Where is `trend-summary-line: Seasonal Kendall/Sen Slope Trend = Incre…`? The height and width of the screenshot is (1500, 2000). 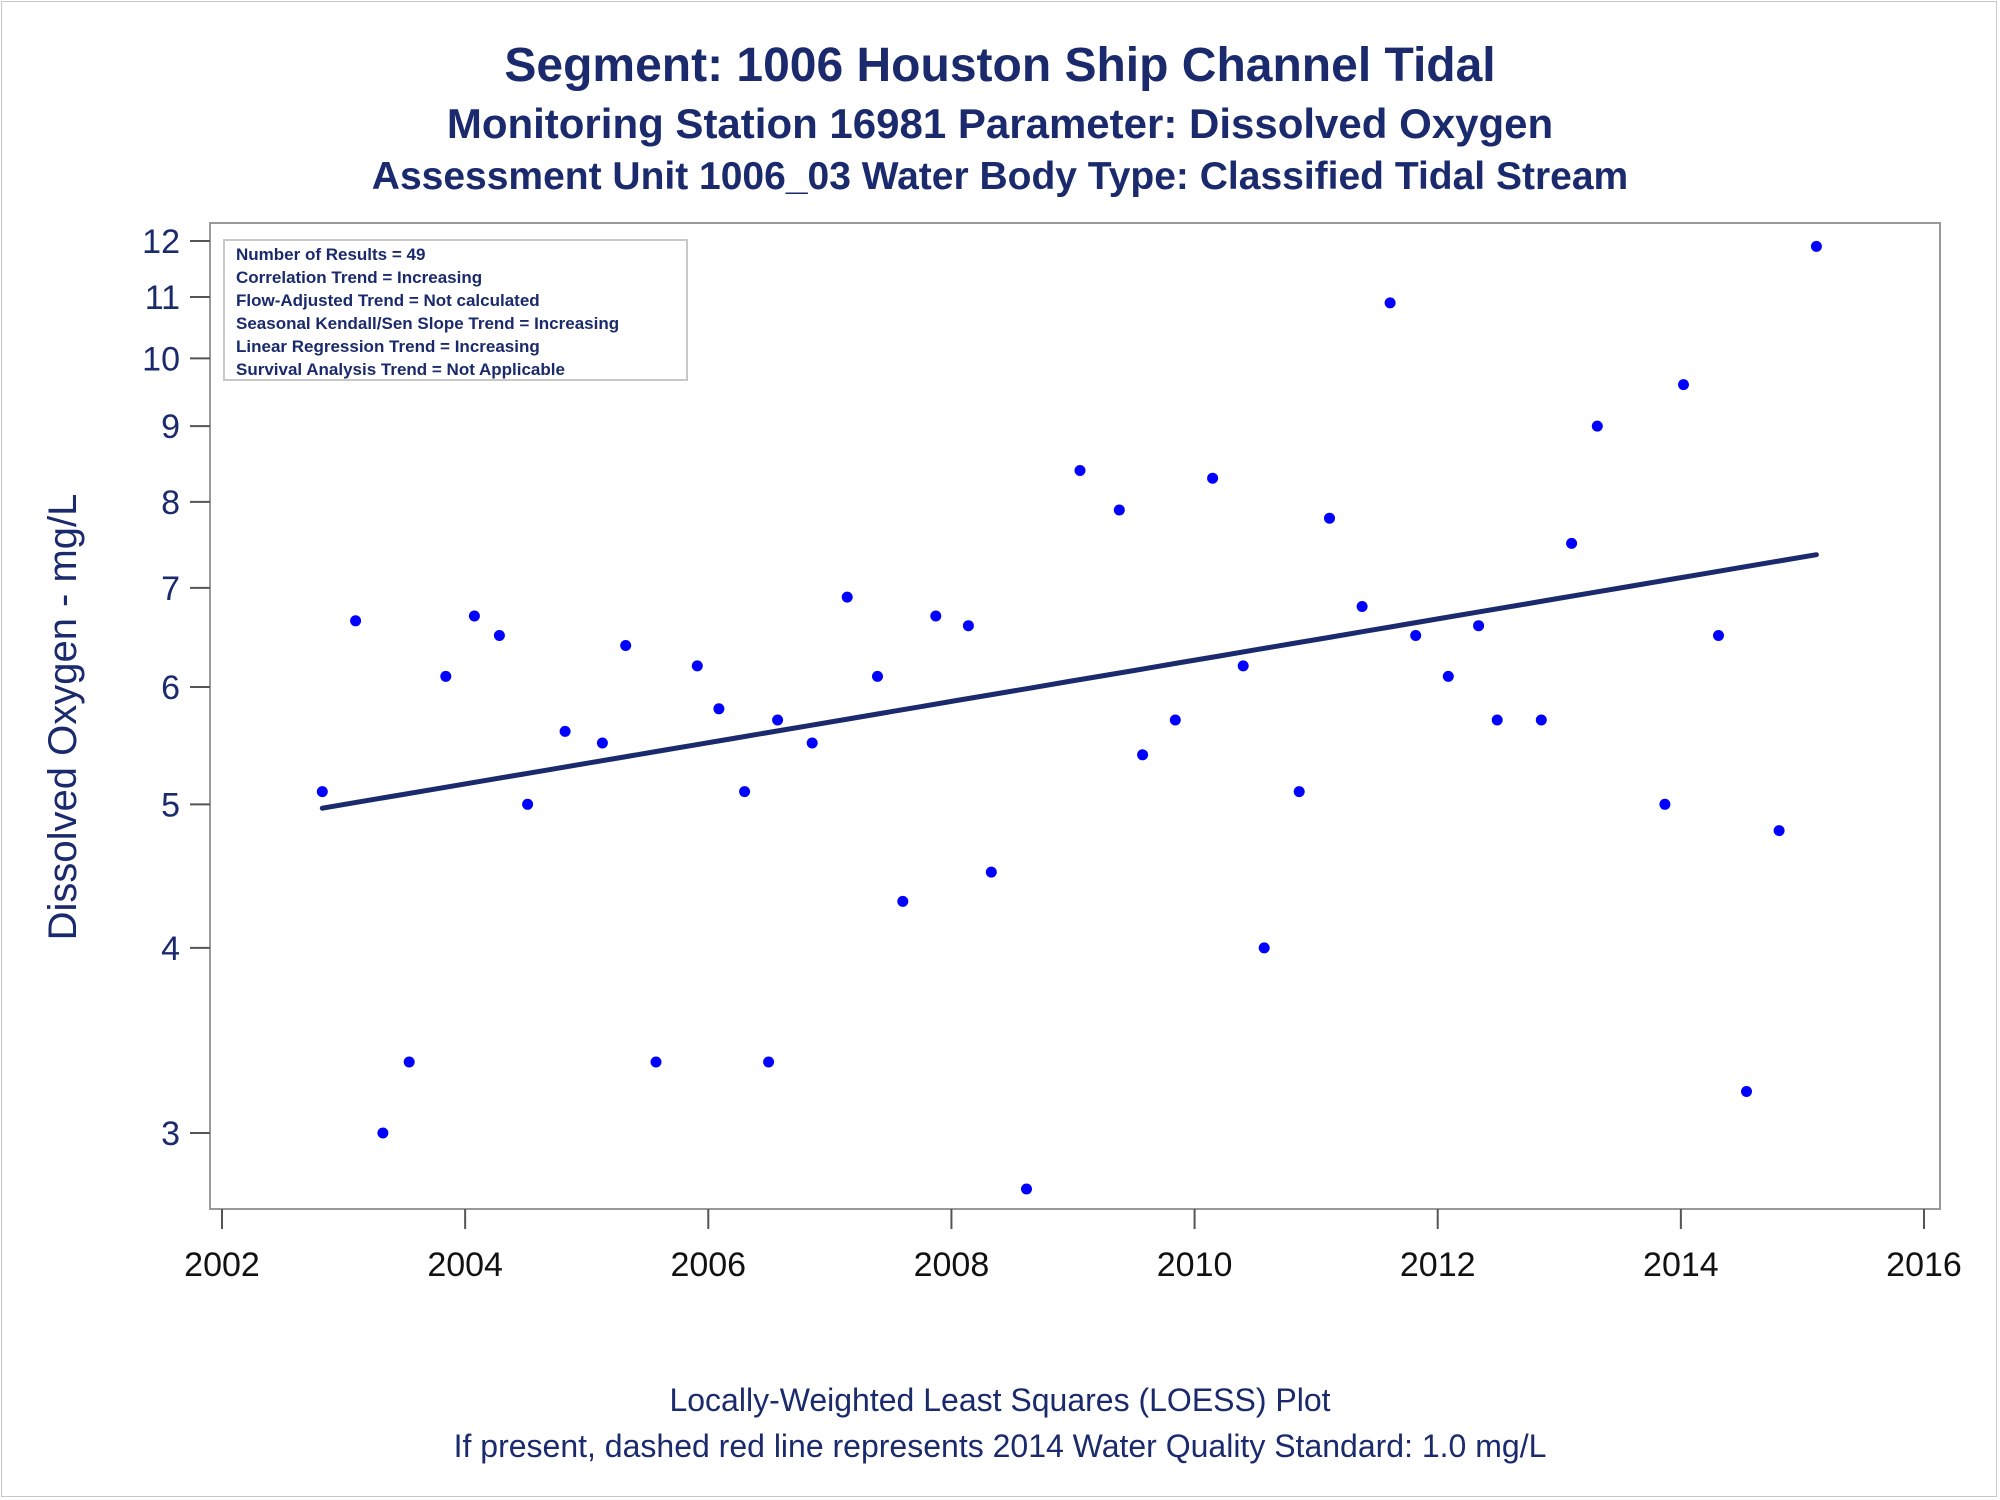
trend-summary-line: Seasonal Kendall/Sen Slope Trend = Incre… is located at coordinates (427, 323).